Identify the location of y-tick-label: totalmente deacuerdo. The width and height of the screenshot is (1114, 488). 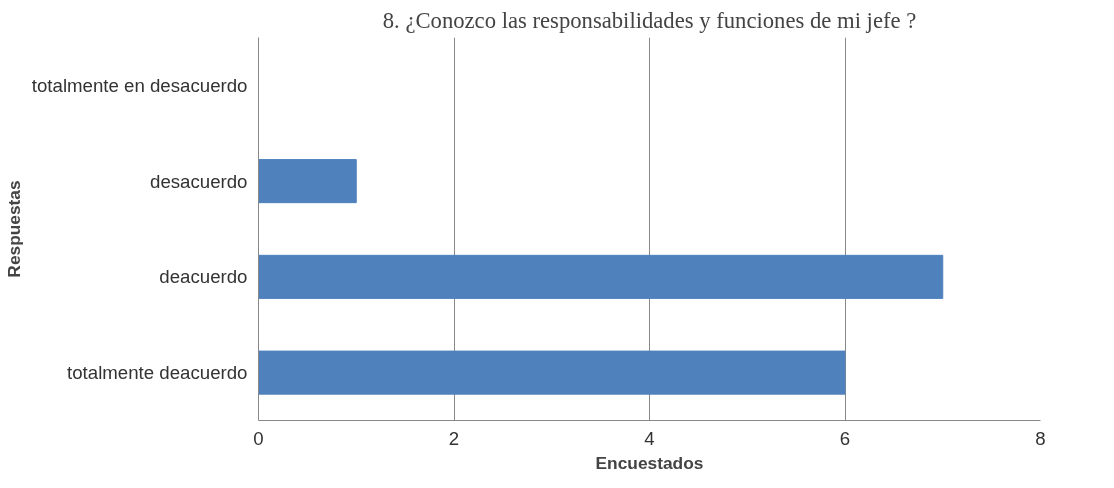
(157, 373).